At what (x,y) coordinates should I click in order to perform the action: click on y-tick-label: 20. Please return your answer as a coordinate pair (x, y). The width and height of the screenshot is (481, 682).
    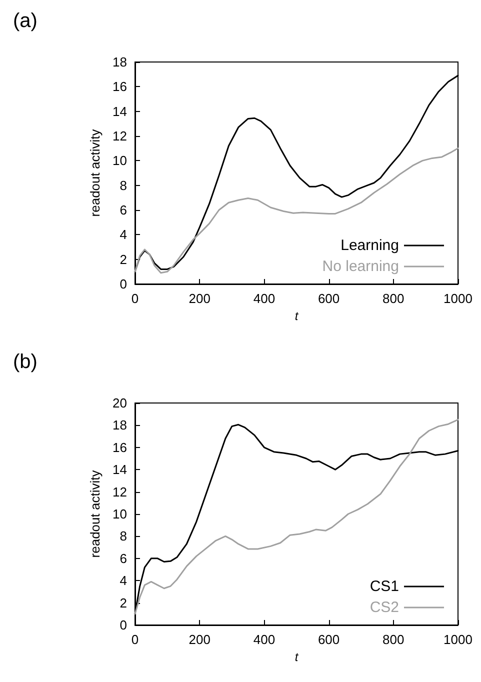
    Looking at the image, I should click on (119, 403).